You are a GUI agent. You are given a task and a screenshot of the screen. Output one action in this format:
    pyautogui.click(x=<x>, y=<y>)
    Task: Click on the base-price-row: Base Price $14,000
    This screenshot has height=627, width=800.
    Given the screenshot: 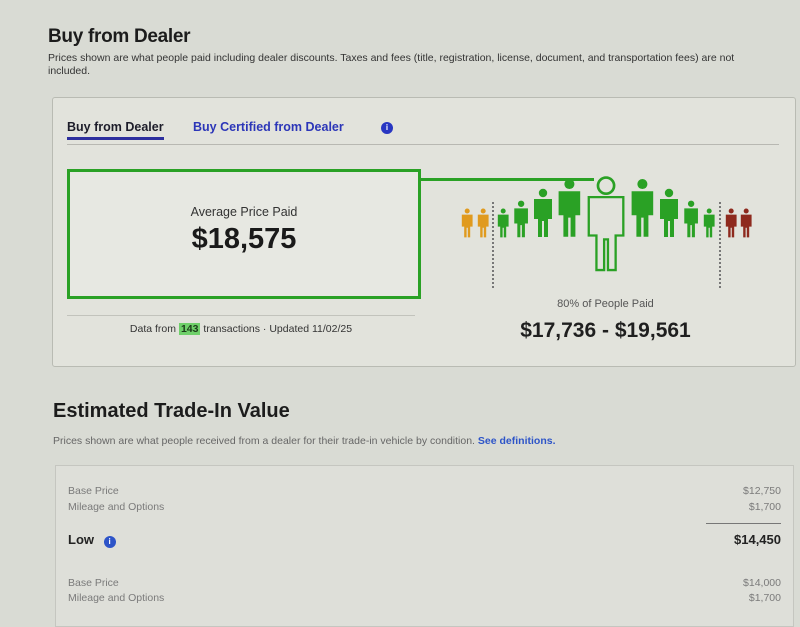 What is the action you would take?
    pyautogui.click(x=424, y=583)
    